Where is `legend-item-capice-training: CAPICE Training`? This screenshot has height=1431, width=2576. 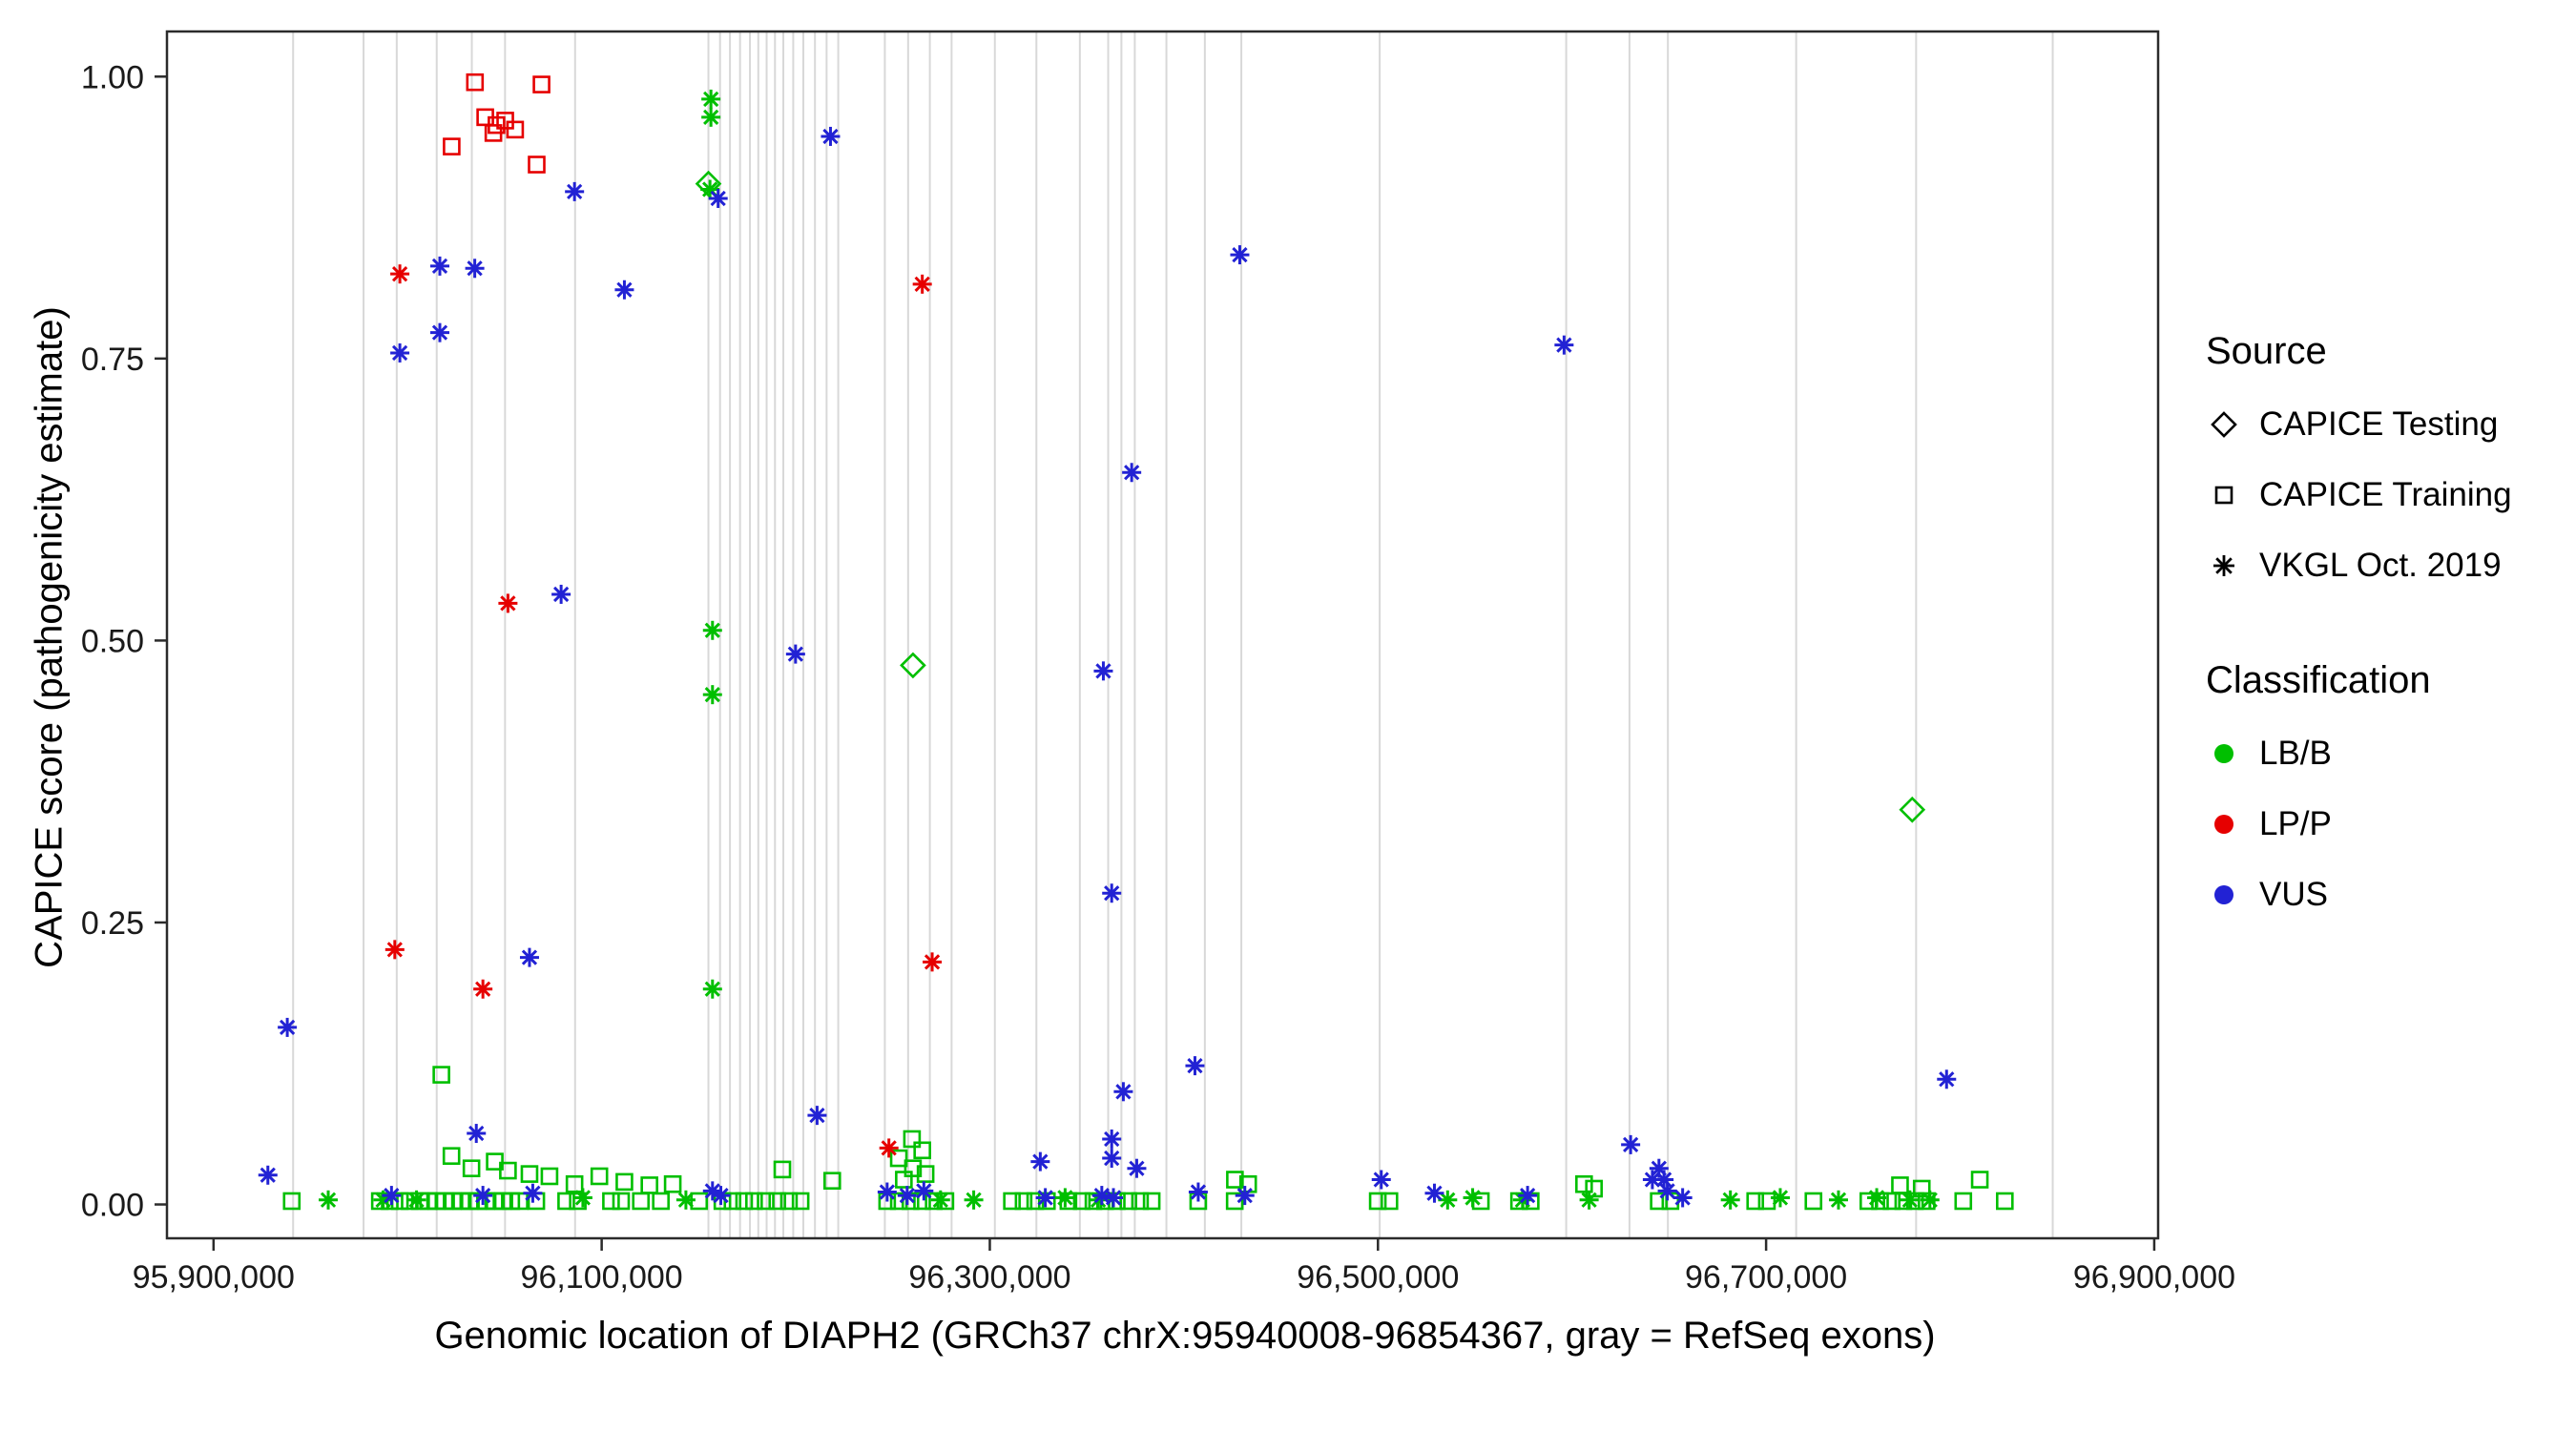 legend-item-capice-training: CAPICE Training is located at coordinates (2387, 495).